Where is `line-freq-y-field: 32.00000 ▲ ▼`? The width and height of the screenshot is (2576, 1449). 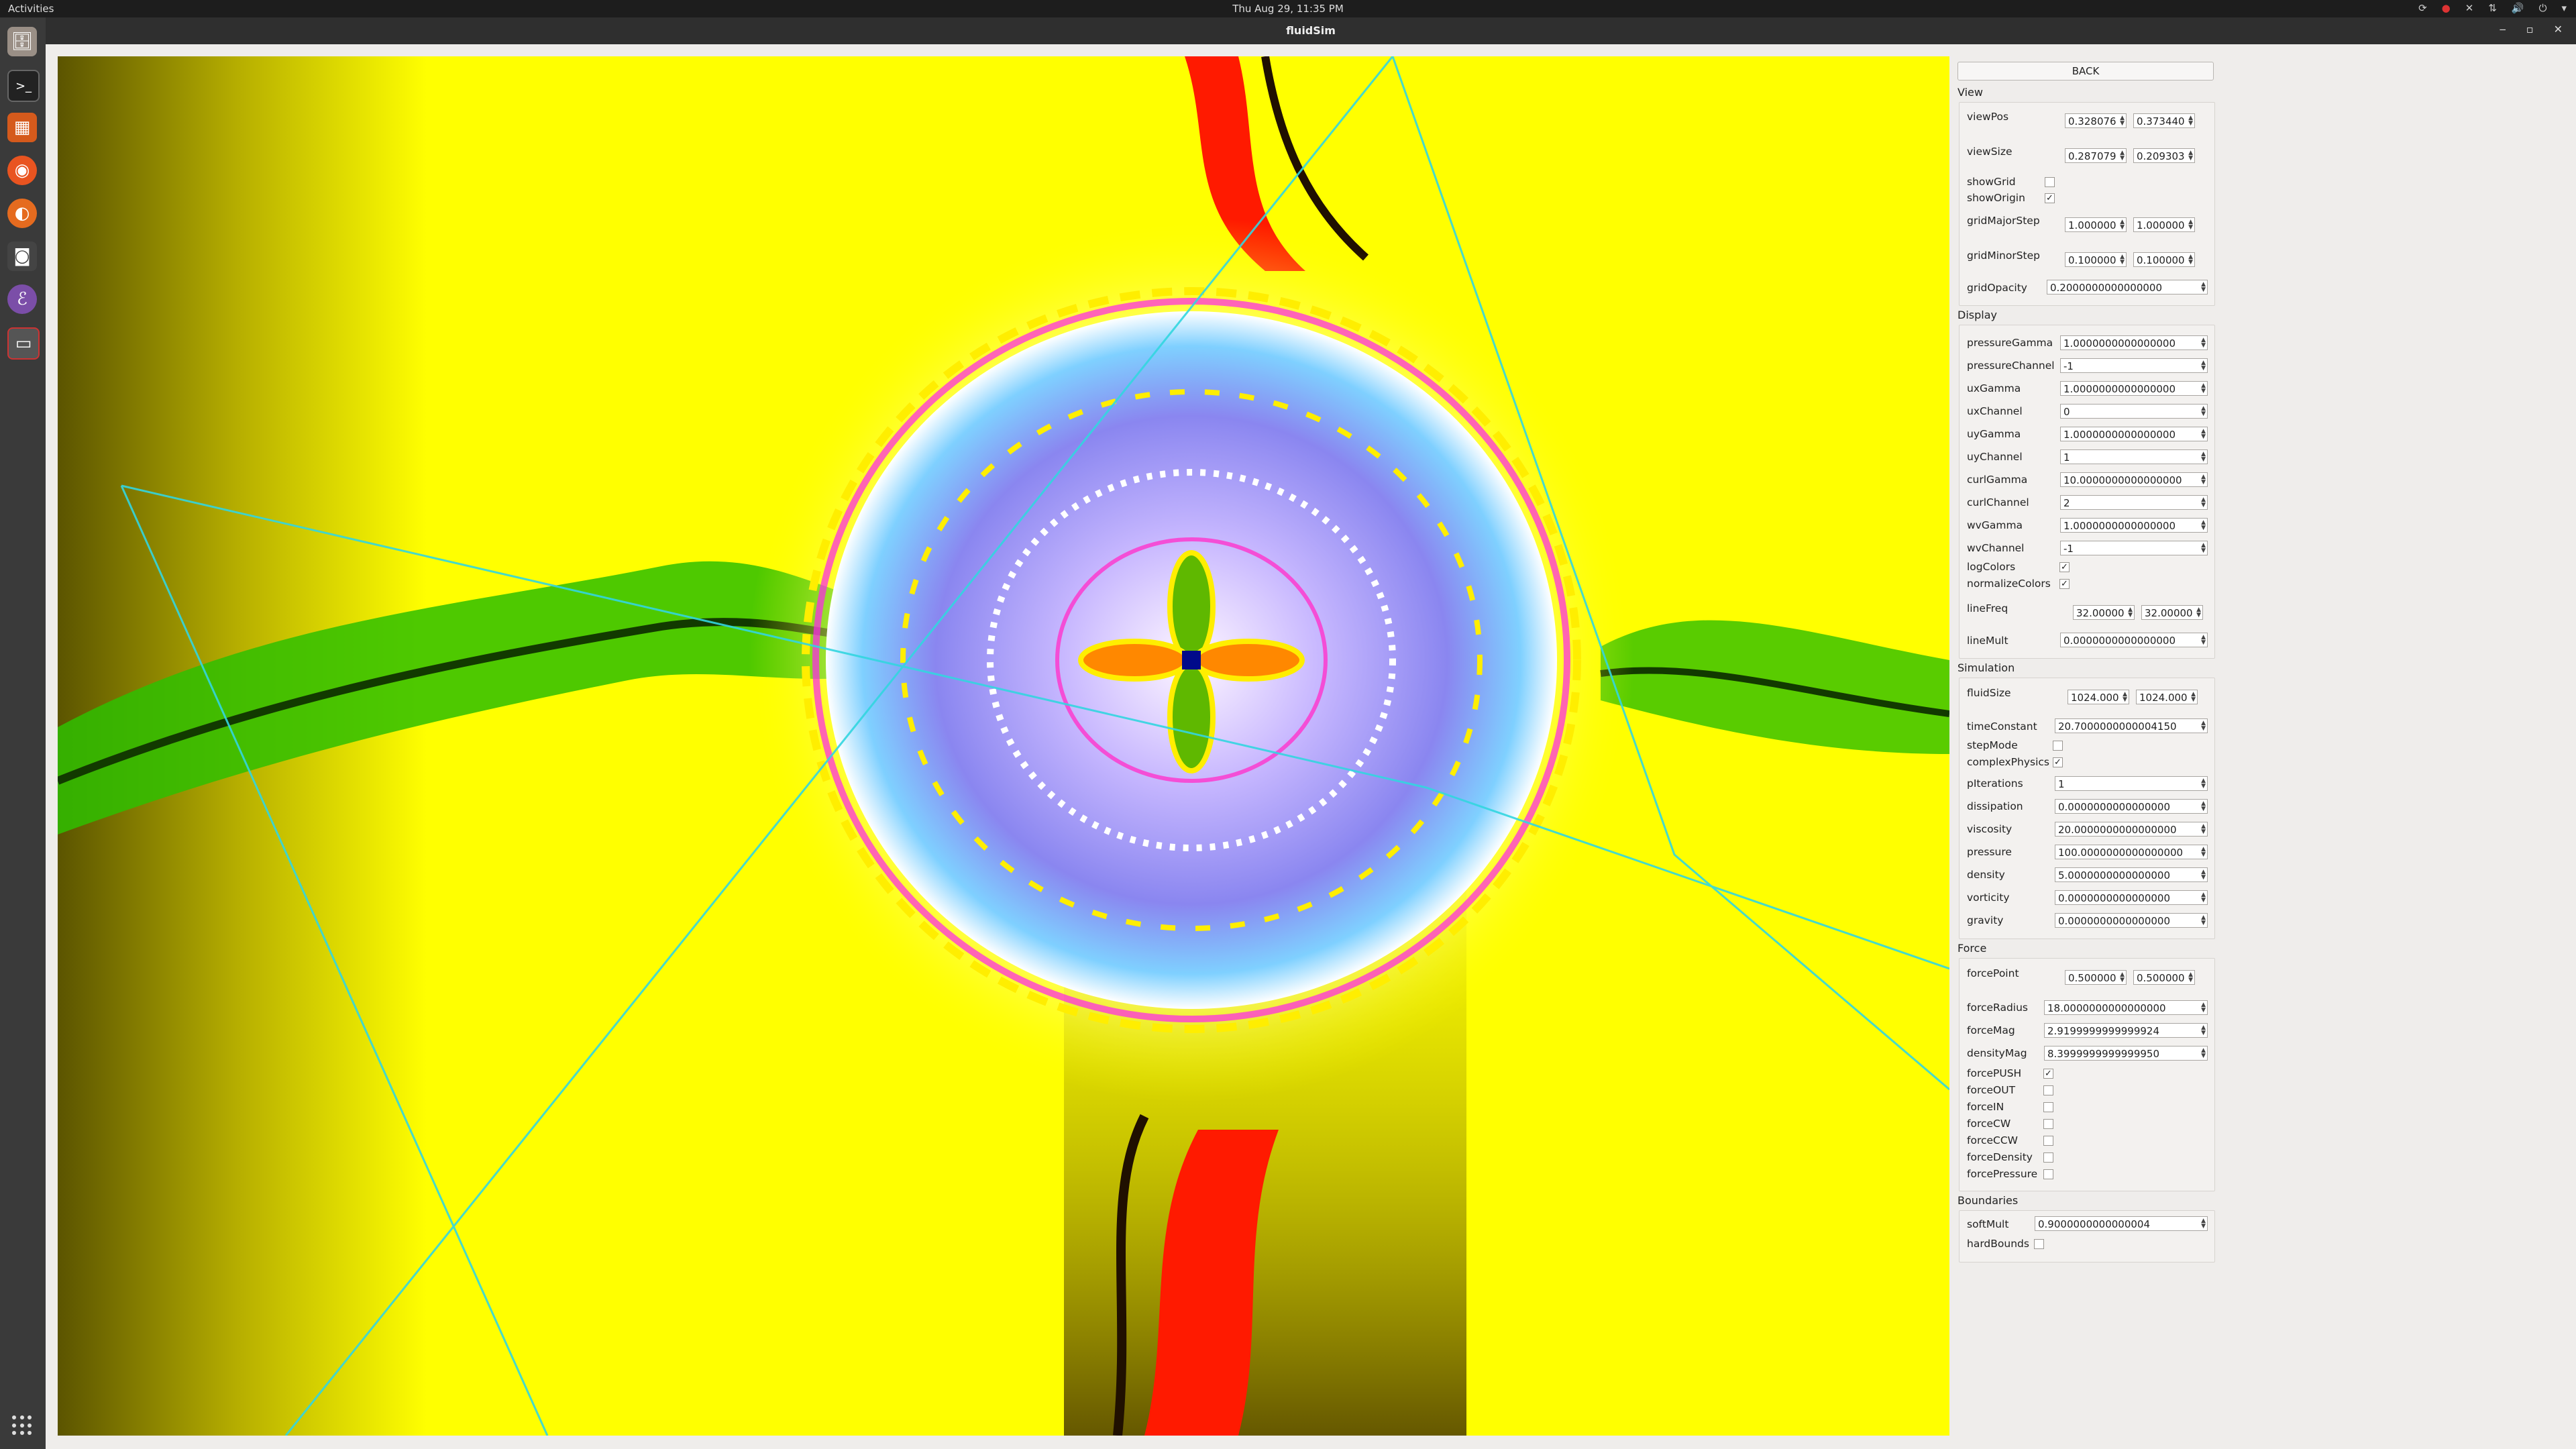
line-freq-y-field: 32.00000 ▲ ▼ is located at coordinates (2172, 612).